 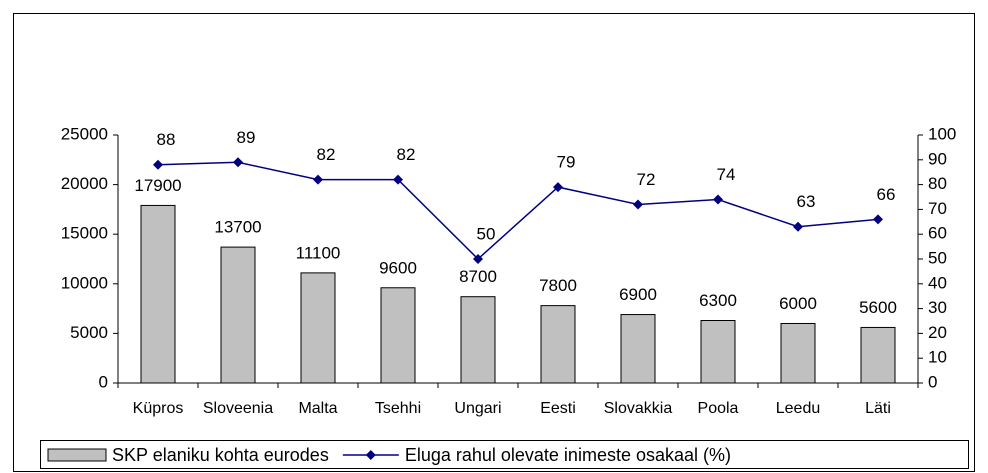 I want to click on y-tick-label: 25000, so click(x=84, y=133).